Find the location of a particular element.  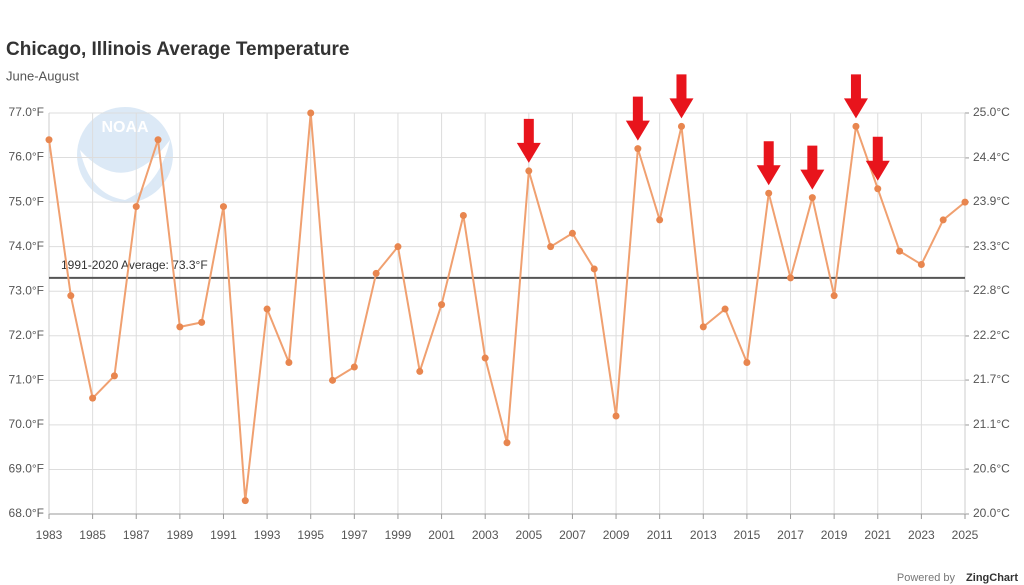

logo-circle is located at coordinates (125, 155).